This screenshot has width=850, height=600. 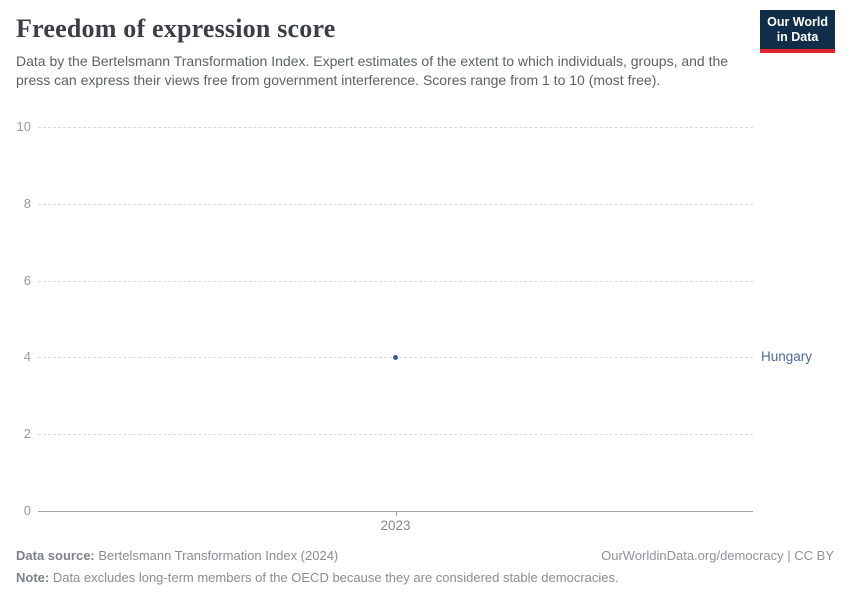 I want to click on y-tick-label-10: 10, so click(x=23, y=126).